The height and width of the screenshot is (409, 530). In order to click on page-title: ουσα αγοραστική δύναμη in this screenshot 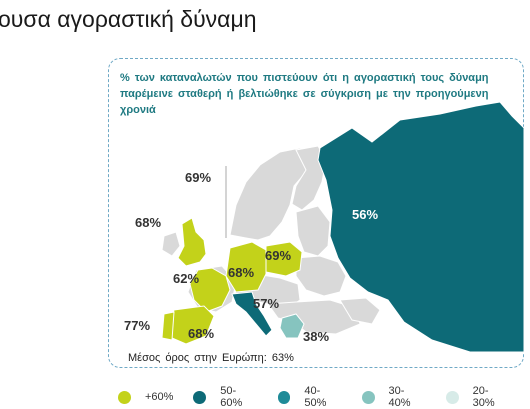, I will do `click(128, 19)`.